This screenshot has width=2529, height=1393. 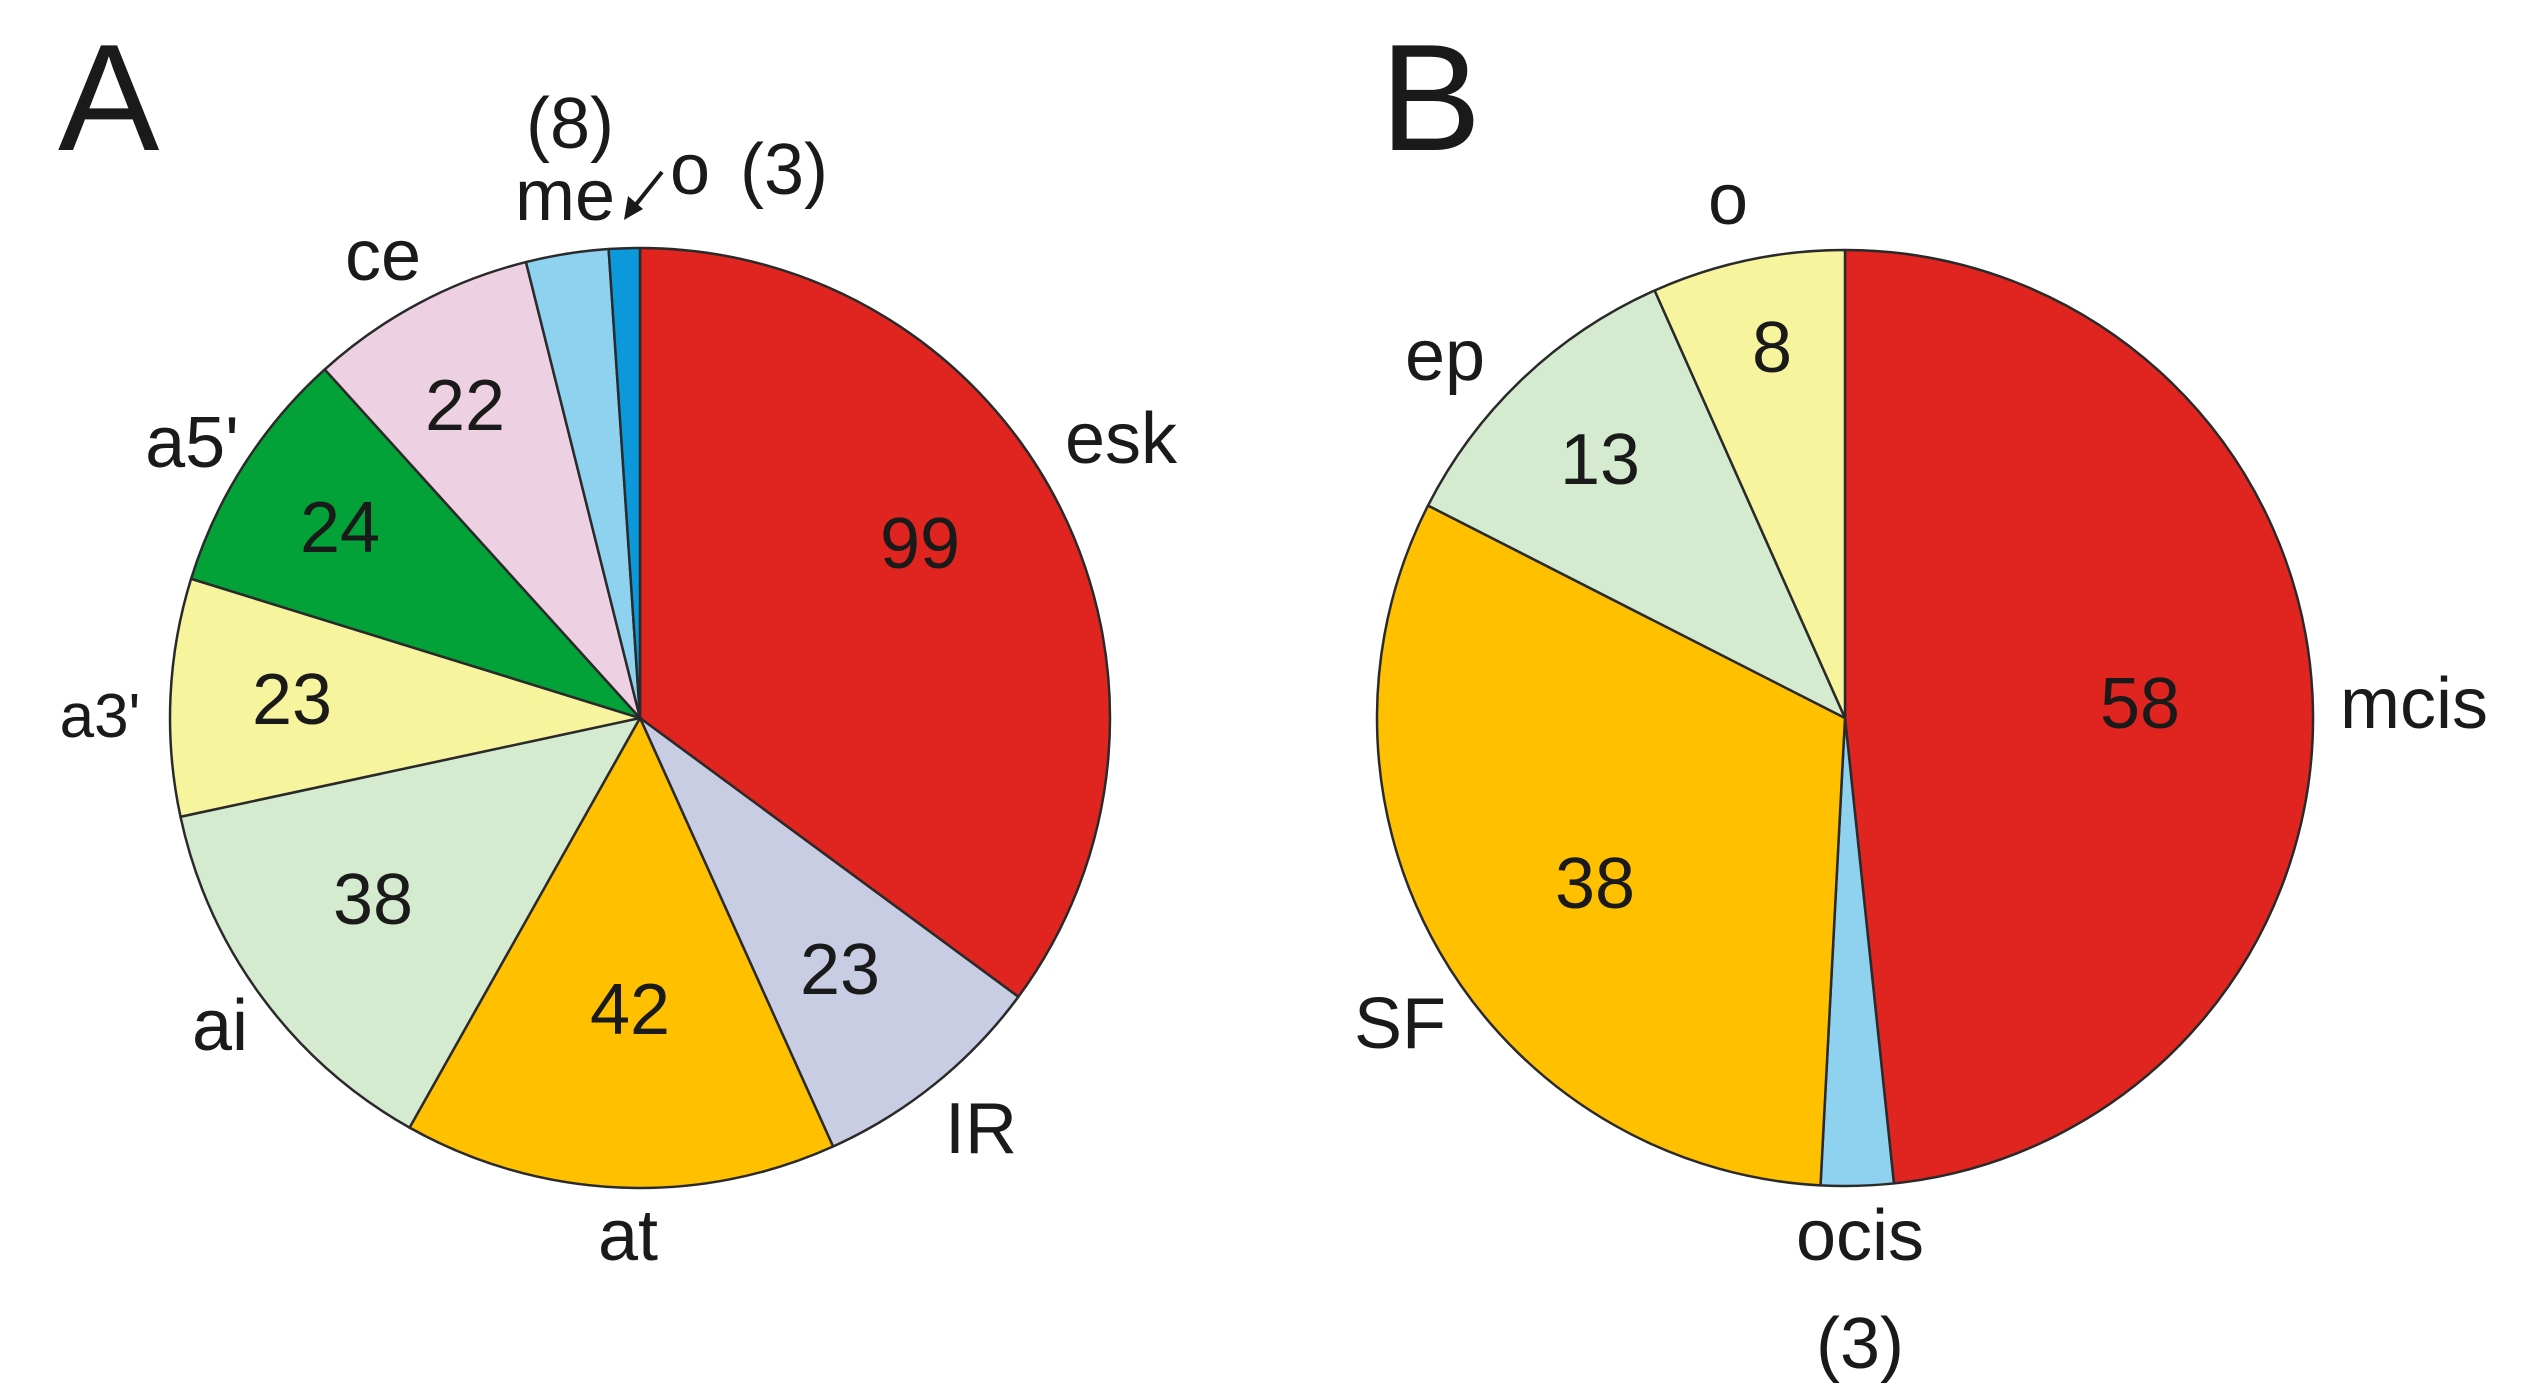 What do you see at coordinates (624, 483) in the screenshot?
I see `pie-a-slice-o` at bounding box center [624, 483].